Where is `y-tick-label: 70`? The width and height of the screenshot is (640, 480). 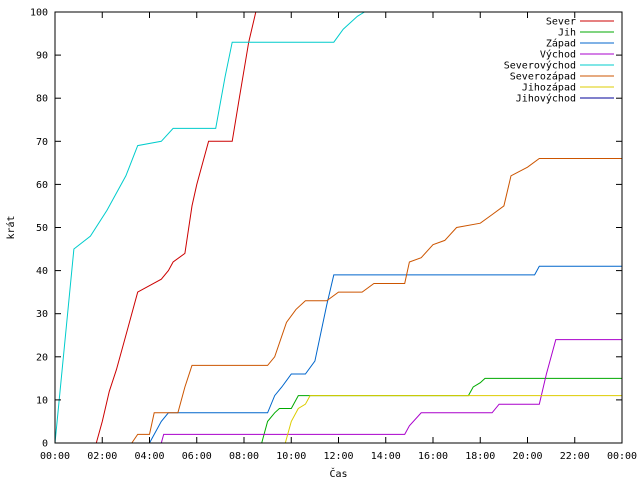
y-tick-label: 70 is located at coordinates (42, 142).